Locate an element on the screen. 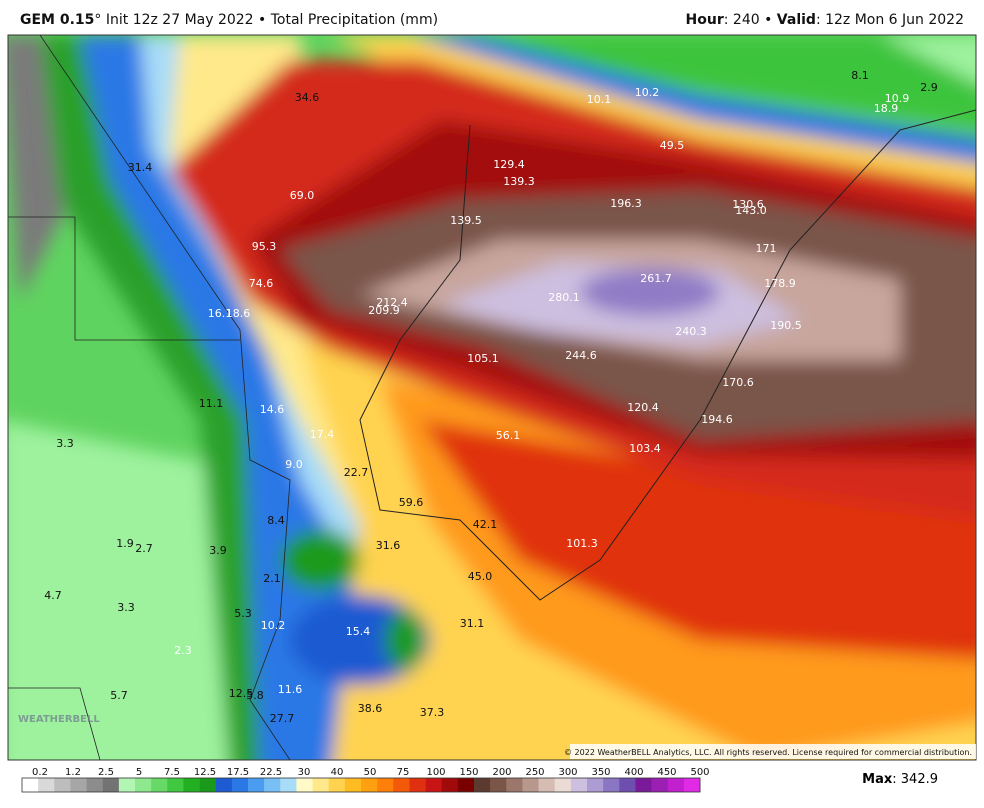 The width and height of the screenshot is (984, 808). map-label: 5.7 is located at coordinates (119, 695).